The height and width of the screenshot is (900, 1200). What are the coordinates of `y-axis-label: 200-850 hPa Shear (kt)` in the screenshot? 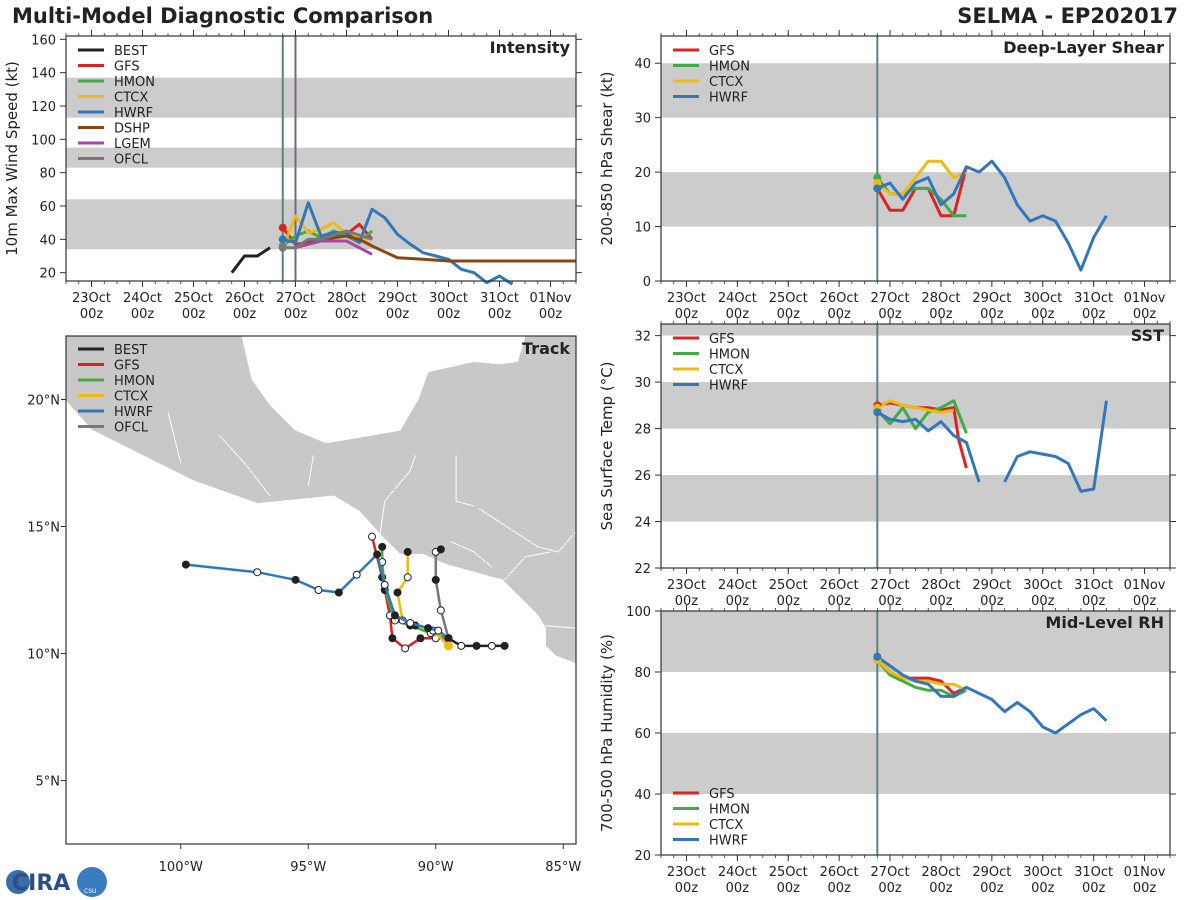 It's located at (607, 159).